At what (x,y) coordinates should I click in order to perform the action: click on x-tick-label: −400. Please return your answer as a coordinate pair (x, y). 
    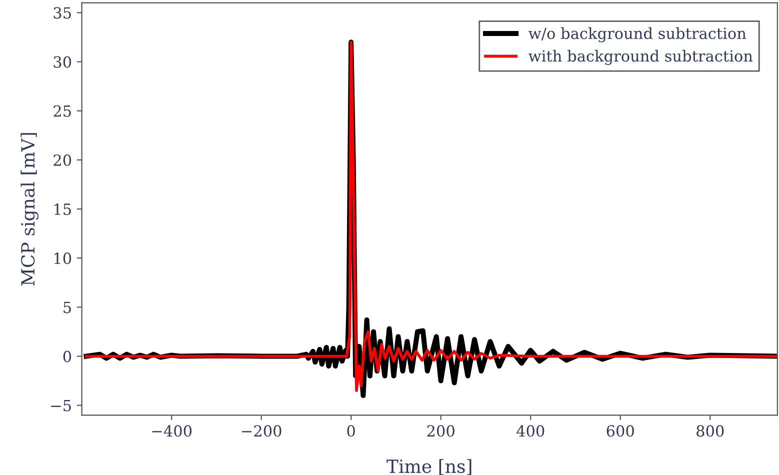
    Looking at the image, I should click on (172, 431).